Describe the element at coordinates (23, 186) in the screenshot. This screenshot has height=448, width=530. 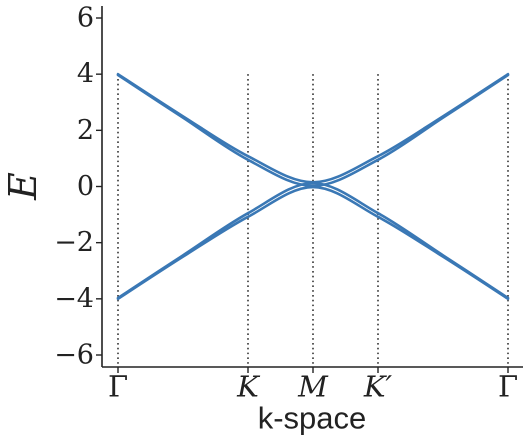
I see `y-axis-title: E` at that location.